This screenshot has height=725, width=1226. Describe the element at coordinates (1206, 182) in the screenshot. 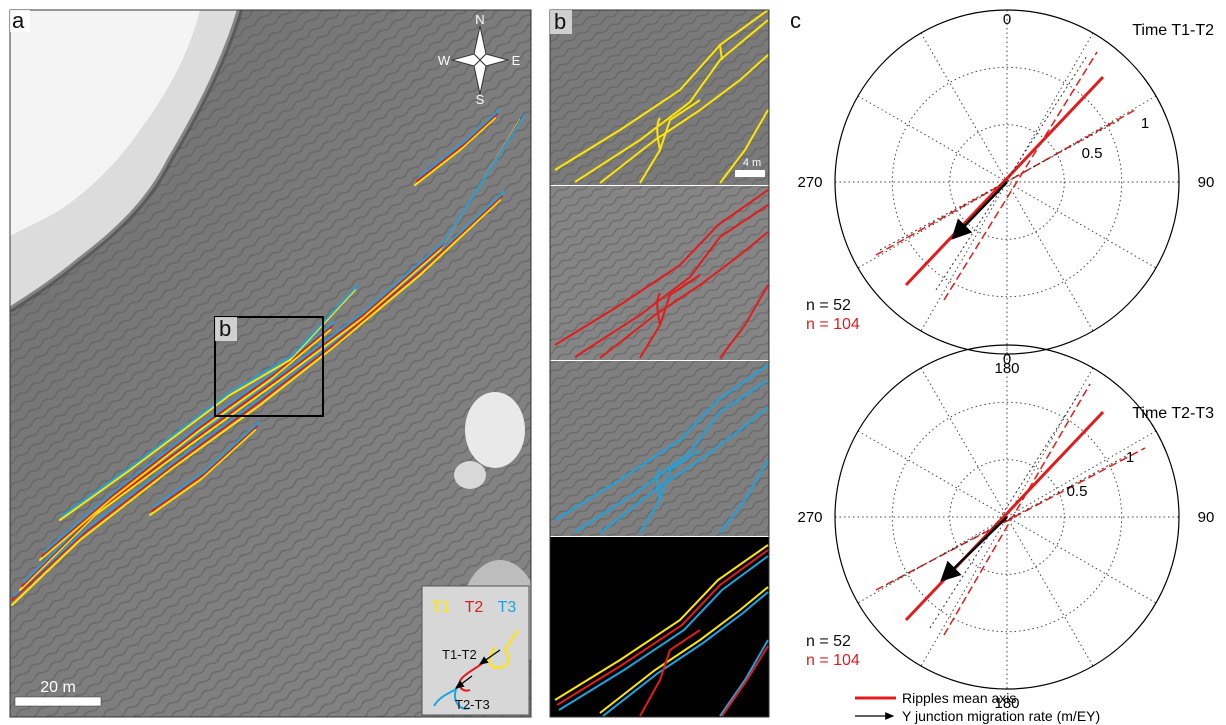

I see `top-label-90: 90` at that location.